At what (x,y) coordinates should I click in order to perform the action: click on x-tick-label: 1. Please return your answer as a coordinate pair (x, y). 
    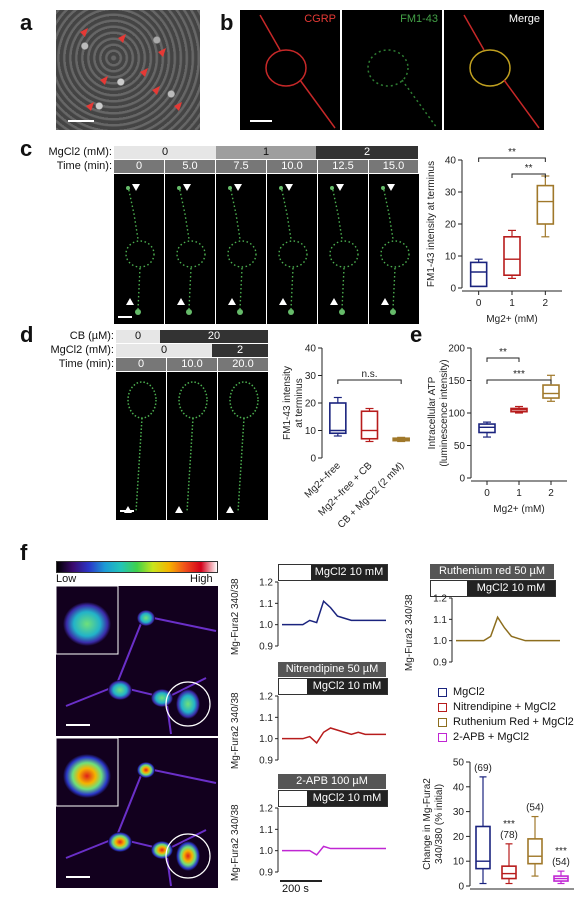
    Looking at the image, I should click on (519, 493).